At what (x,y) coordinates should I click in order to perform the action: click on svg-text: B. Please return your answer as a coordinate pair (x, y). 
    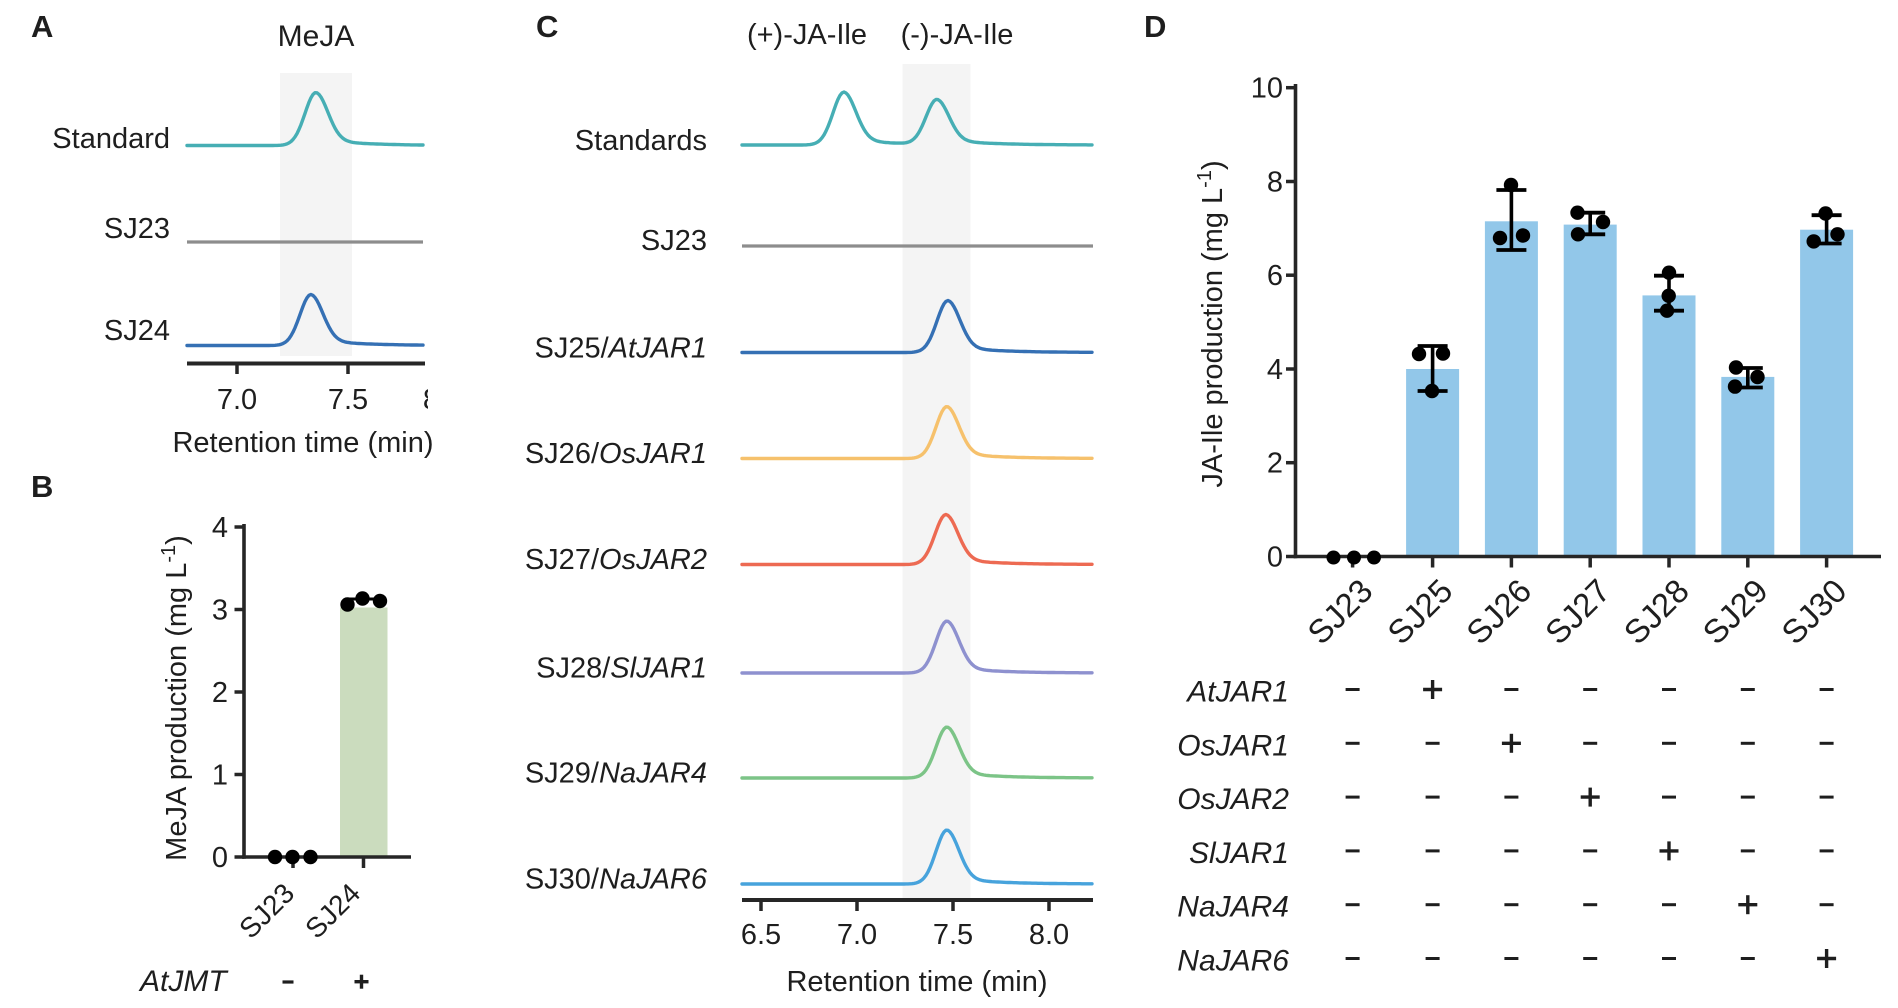
    Looking at the image, I should click on (42, 486).